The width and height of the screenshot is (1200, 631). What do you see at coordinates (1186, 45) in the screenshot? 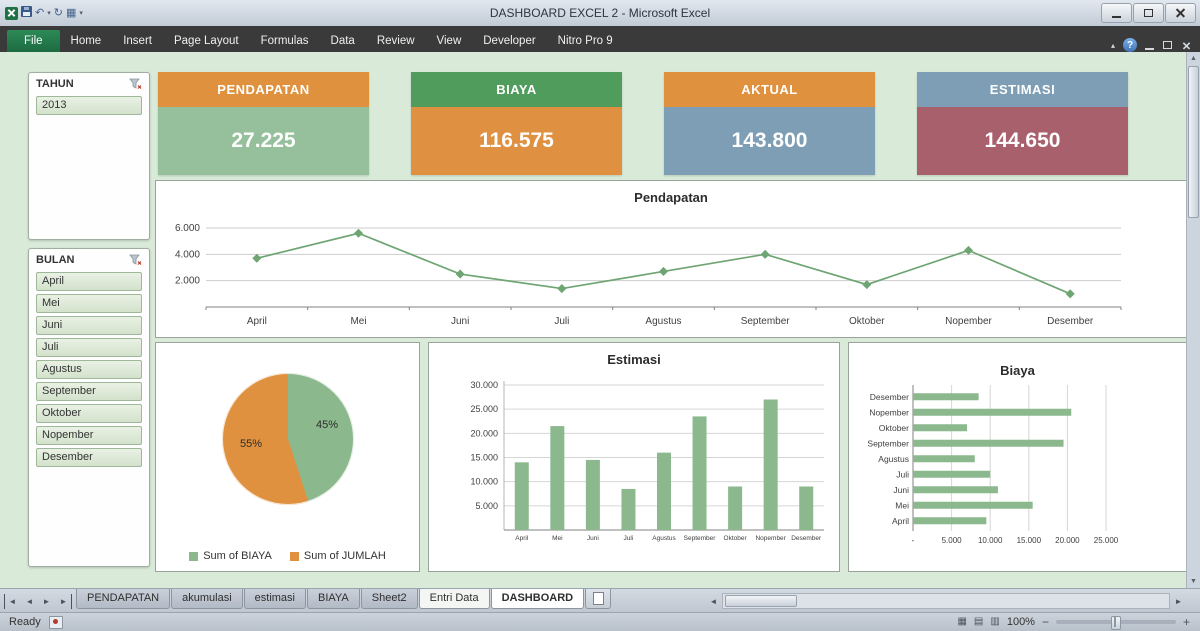
I see `workbook-close-icon` at bounding box center [1186, 45].